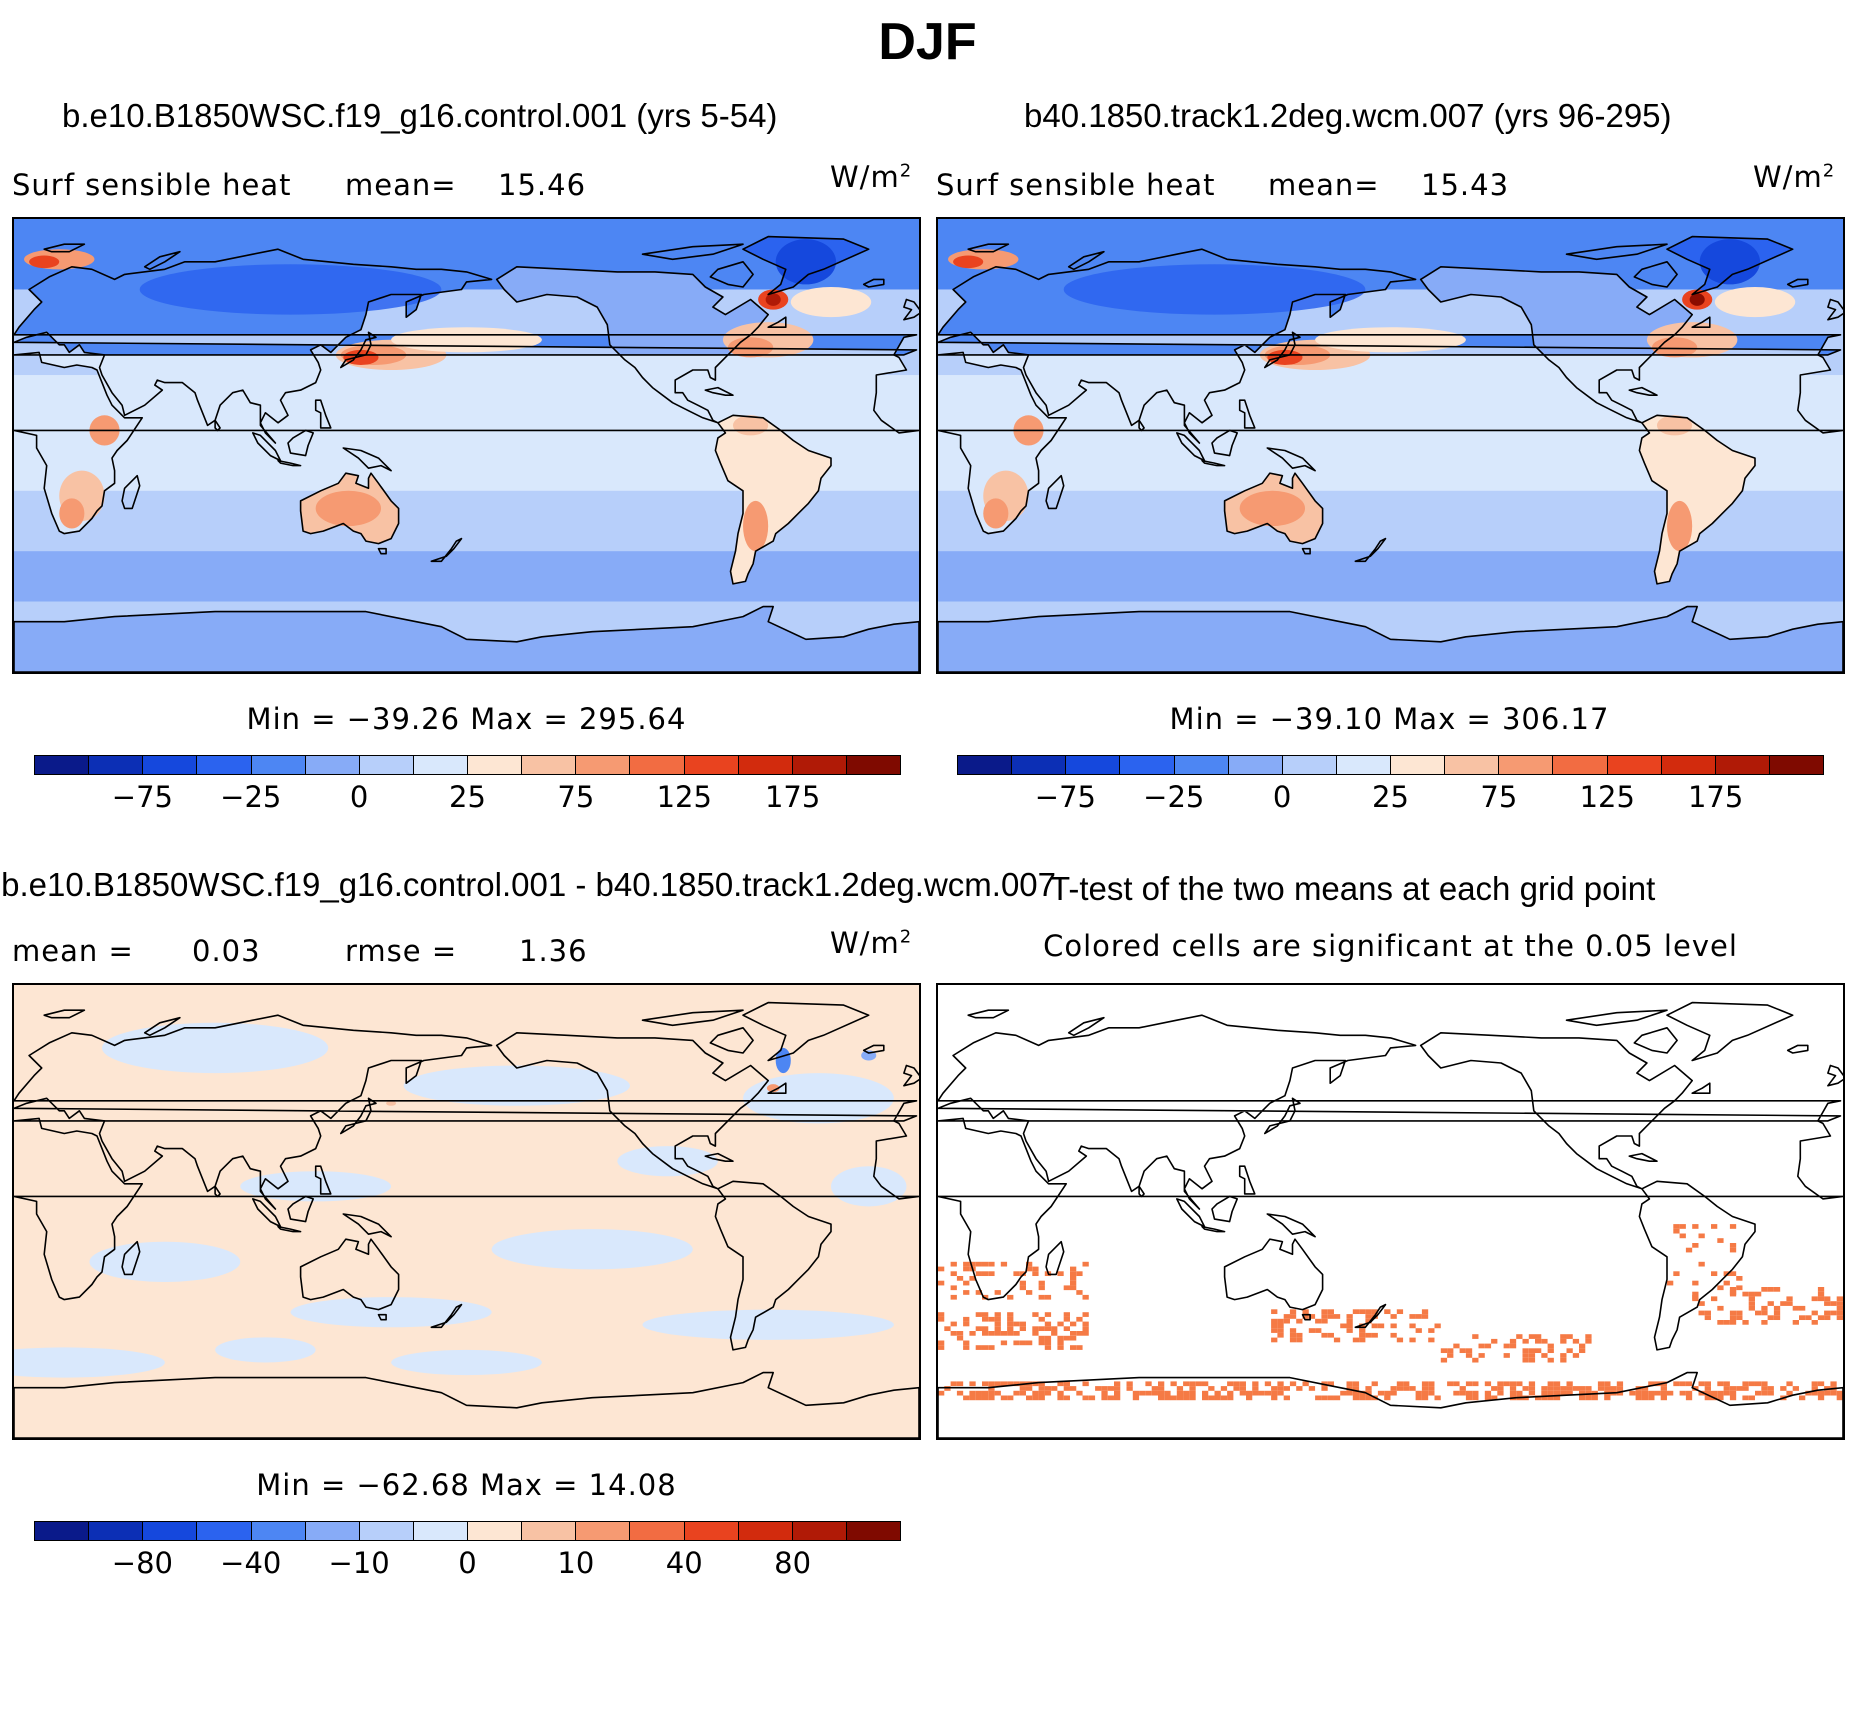  Describe the element at coordinates (446, 1316) in the screenshot. I see `new-zealand-coastline` at that location.